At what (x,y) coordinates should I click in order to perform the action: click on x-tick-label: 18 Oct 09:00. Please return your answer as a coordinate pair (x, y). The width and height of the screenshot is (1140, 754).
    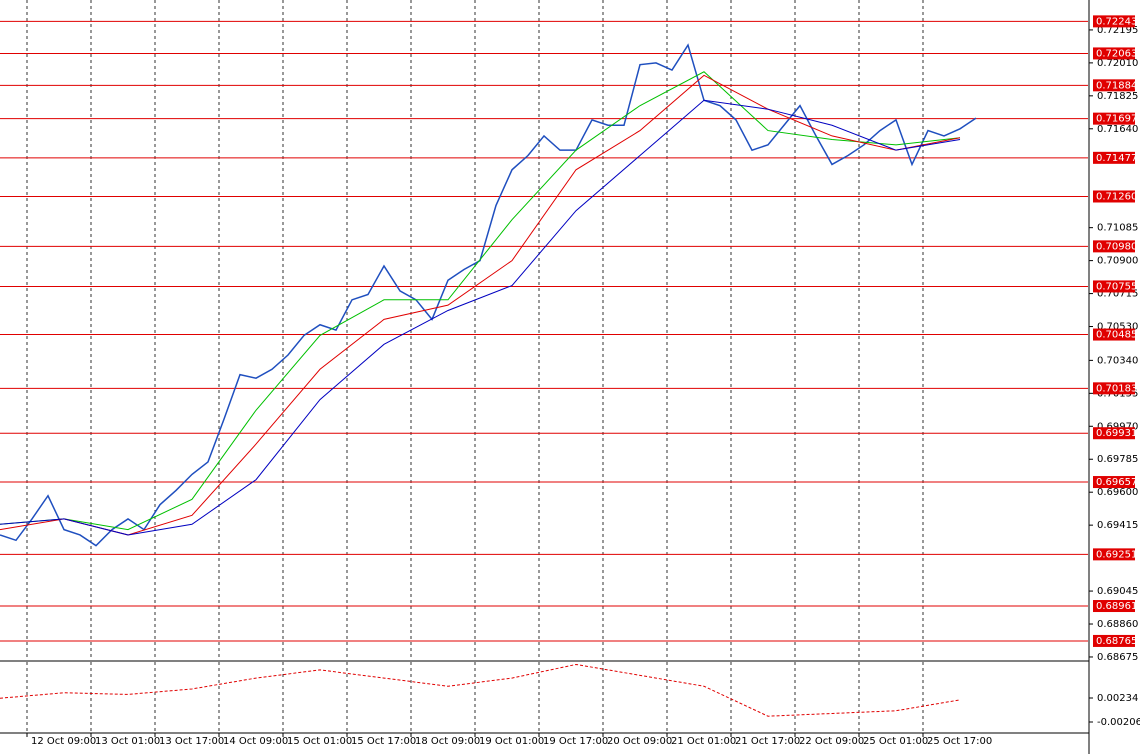
    Looking at the image, I should click on (447, 741).